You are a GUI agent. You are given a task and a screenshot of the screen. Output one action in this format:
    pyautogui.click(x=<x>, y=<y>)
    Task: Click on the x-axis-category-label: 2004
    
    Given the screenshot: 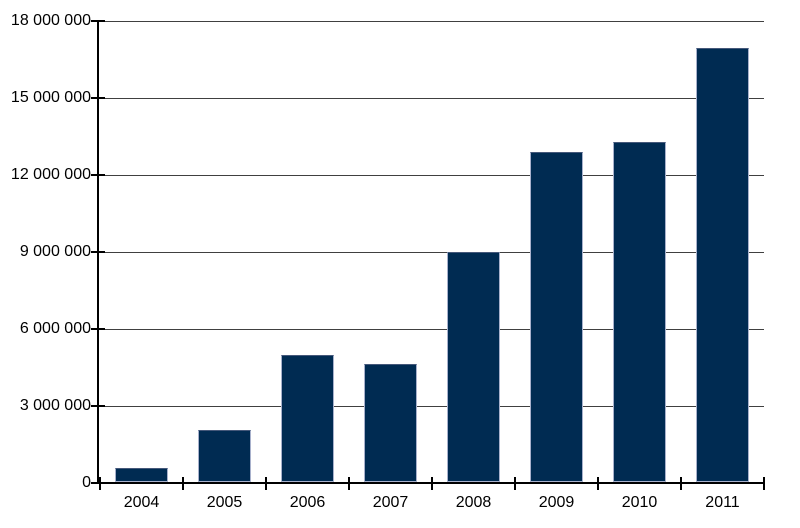 What is the action you would take?
    pyautogui.click(x=141, y=502)
    